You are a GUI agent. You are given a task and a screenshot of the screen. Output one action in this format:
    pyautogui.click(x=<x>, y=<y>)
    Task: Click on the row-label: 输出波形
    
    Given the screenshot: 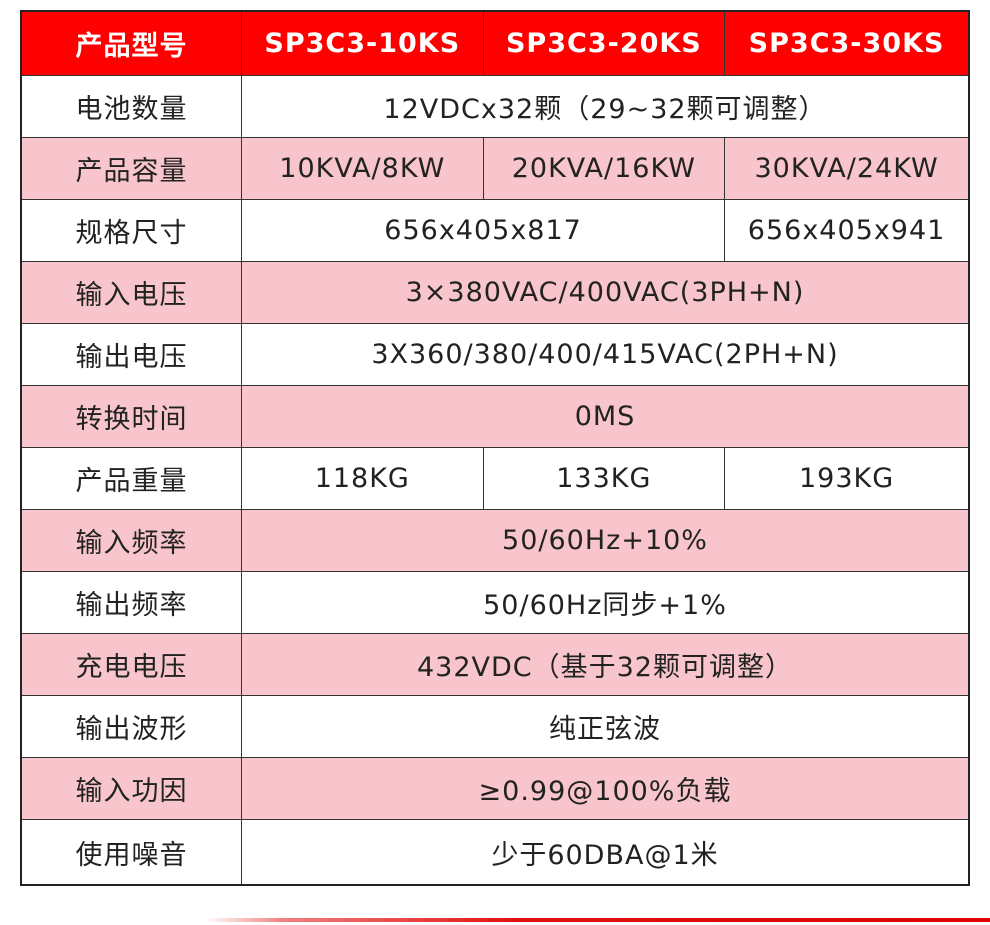 What is the action you would take?
    pyautogui.click(x=131, y=726)
    